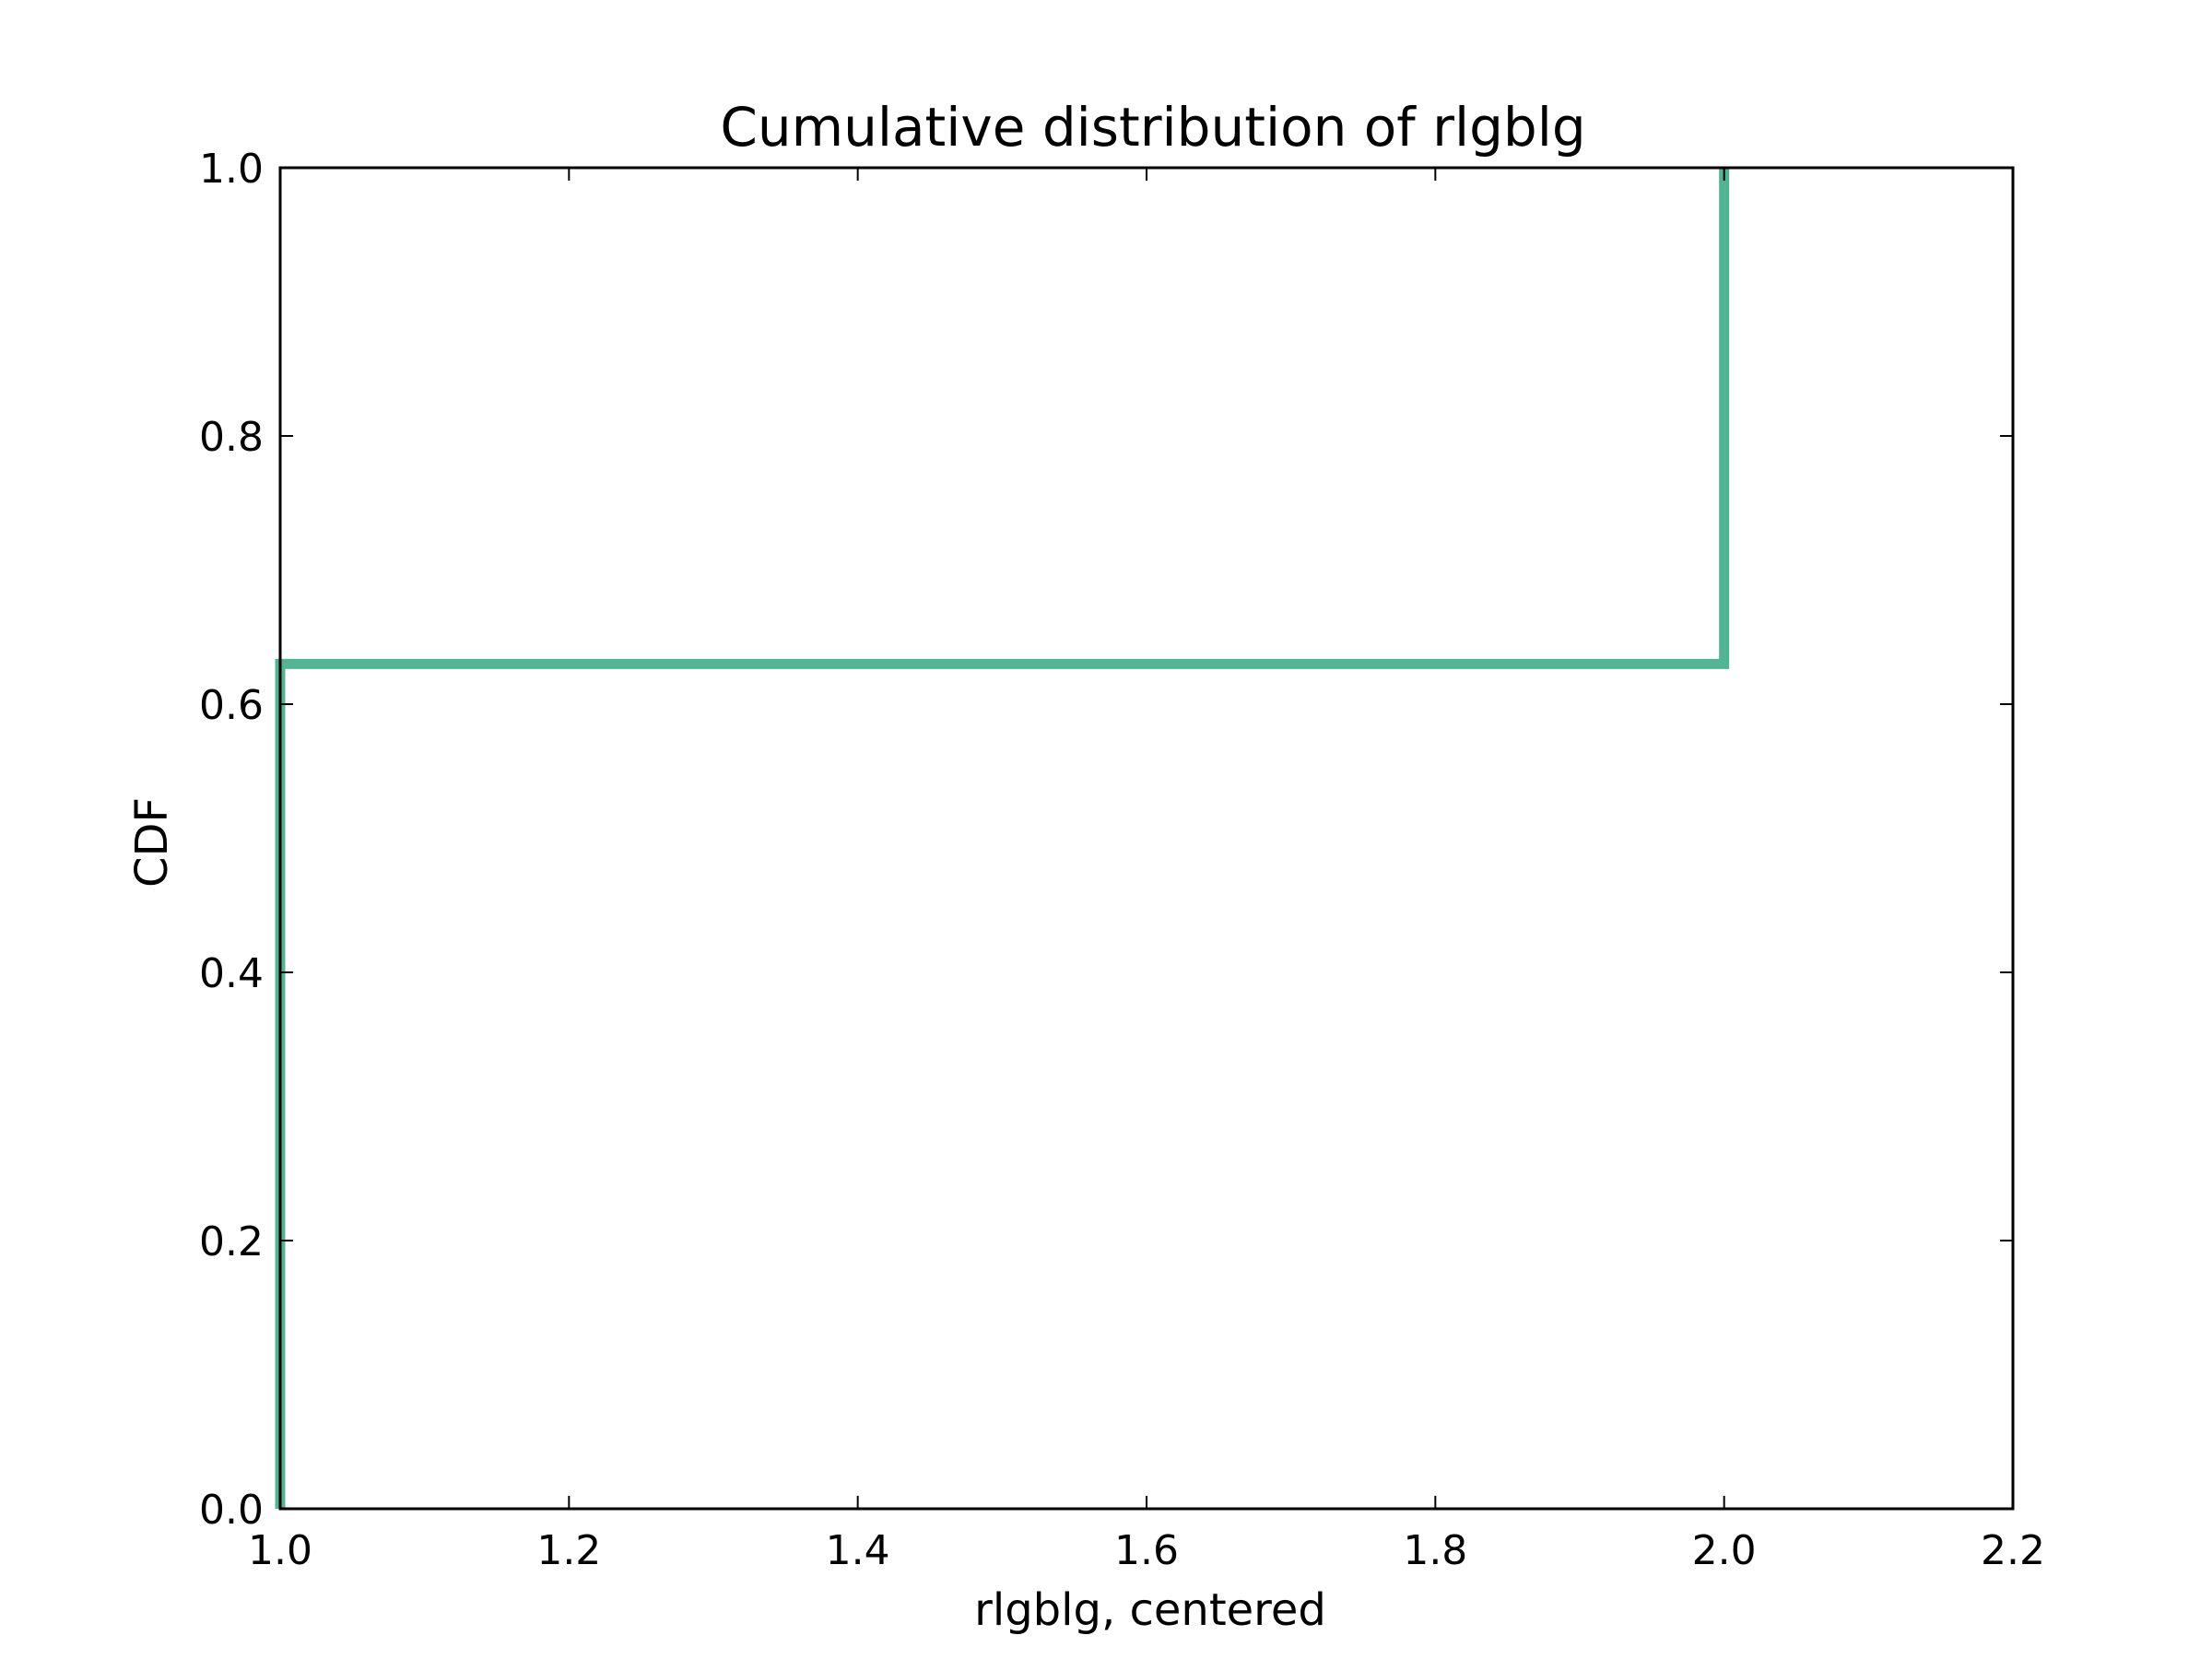 The width and height of the screenshot is (2212, 1659). Describe the element at coordinates (231, 437) in the screenshot. I see `y-tick-label: 0.8` at that location.